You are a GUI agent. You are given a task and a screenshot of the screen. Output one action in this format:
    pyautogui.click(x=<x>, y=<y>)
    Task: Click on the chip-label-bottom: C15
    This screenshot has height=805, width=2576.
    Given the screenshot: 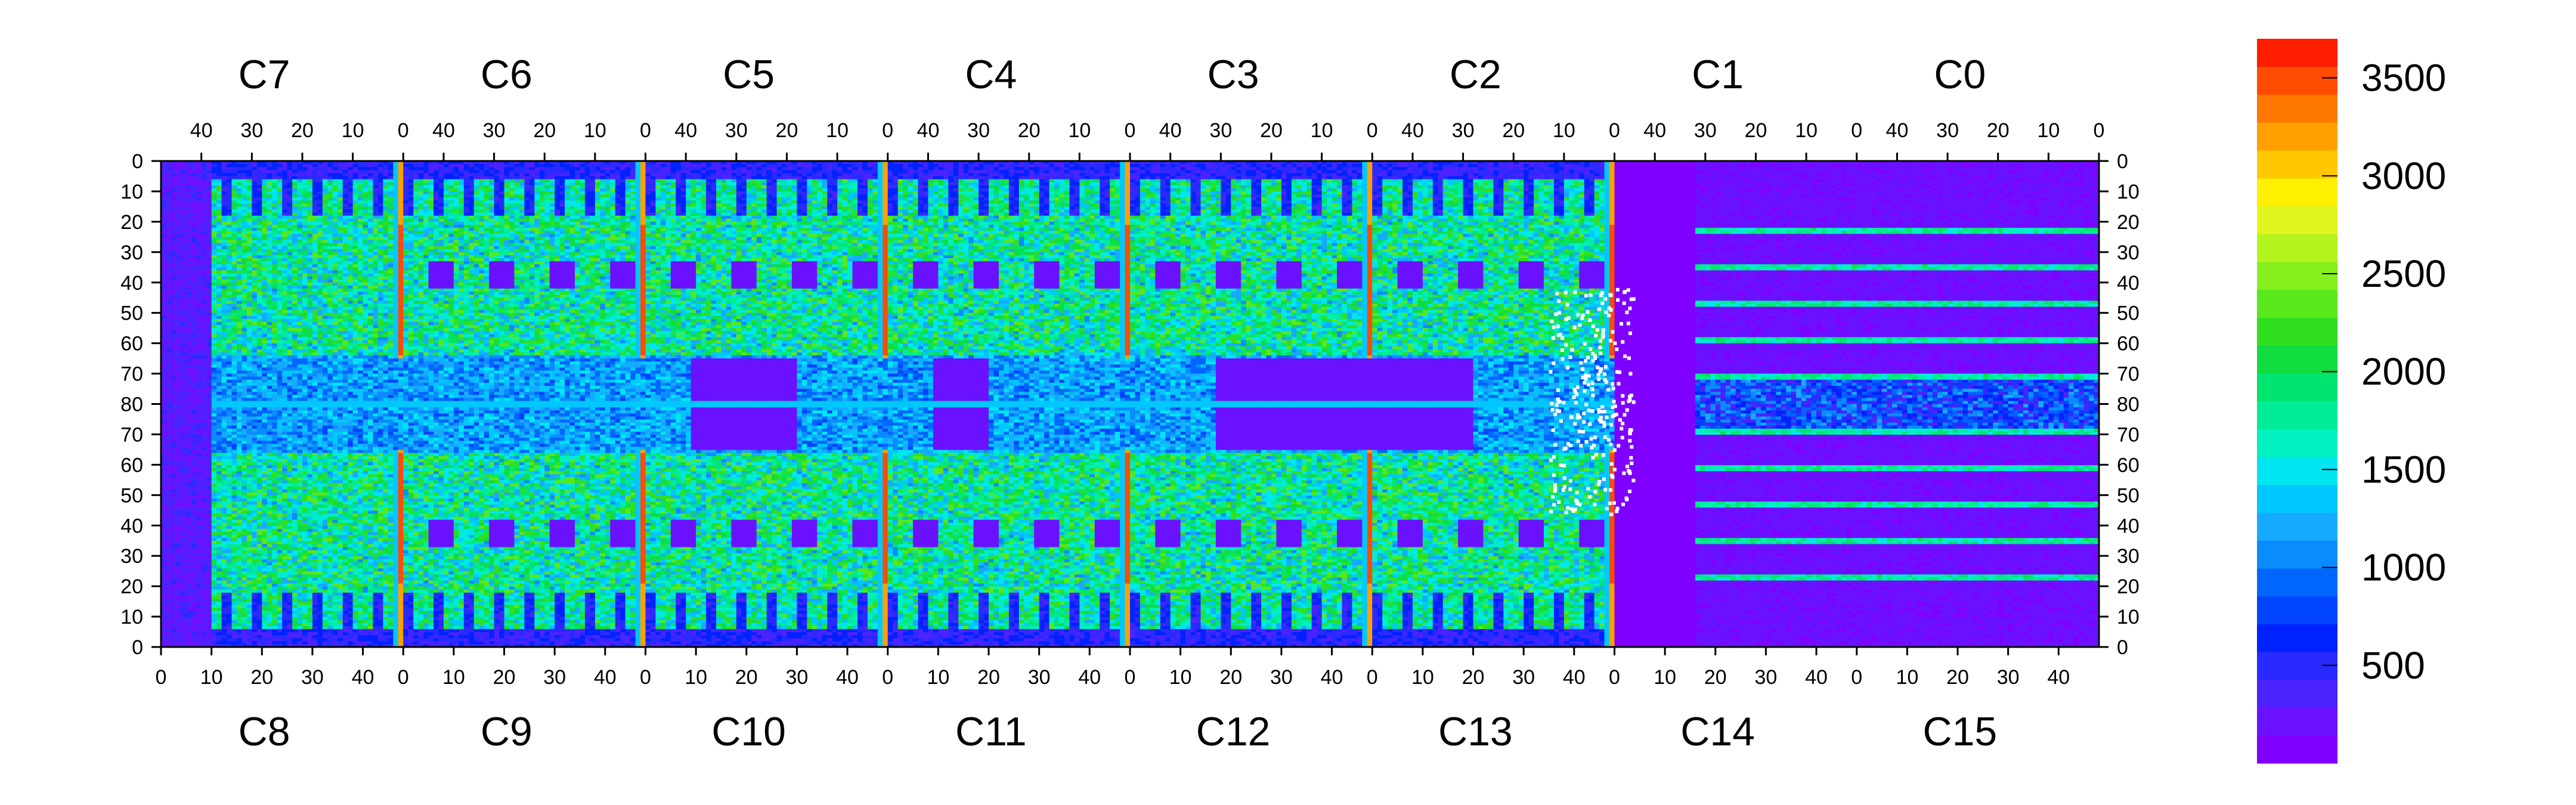 What is the action you would take?
    pyautogui.click(x=1961, y=732)
    